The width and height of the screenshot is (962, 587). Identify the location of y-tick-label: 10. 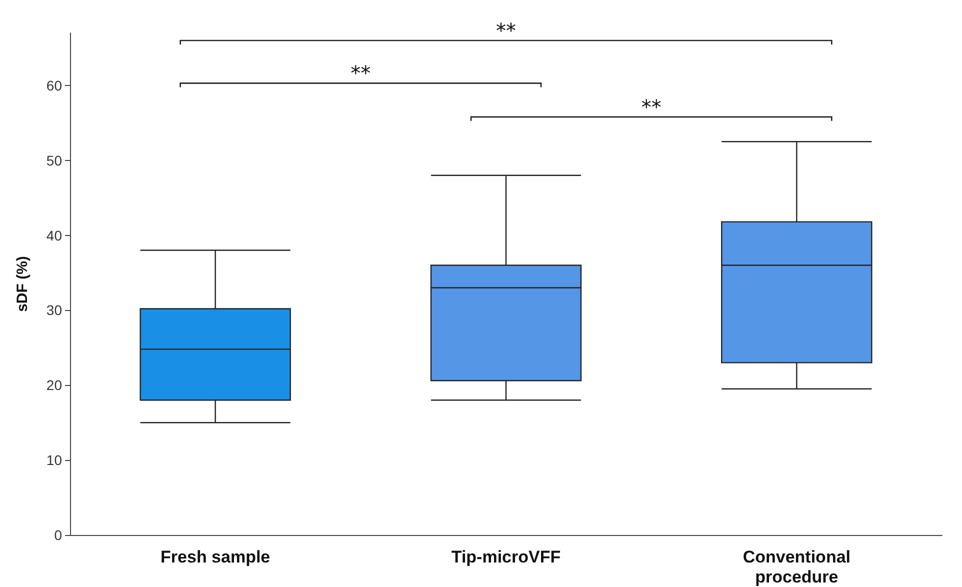
(54, 460).